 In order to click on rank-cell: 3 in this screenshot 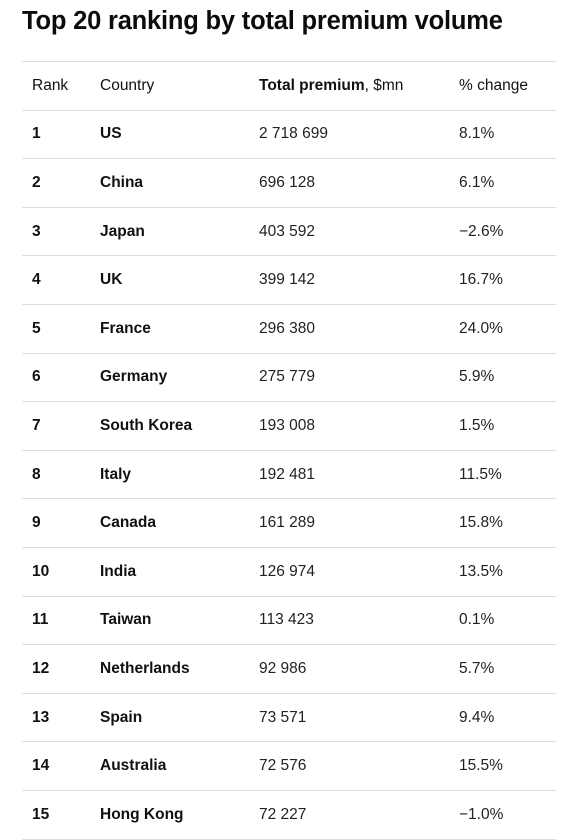, I will do `click(36, 231)`.